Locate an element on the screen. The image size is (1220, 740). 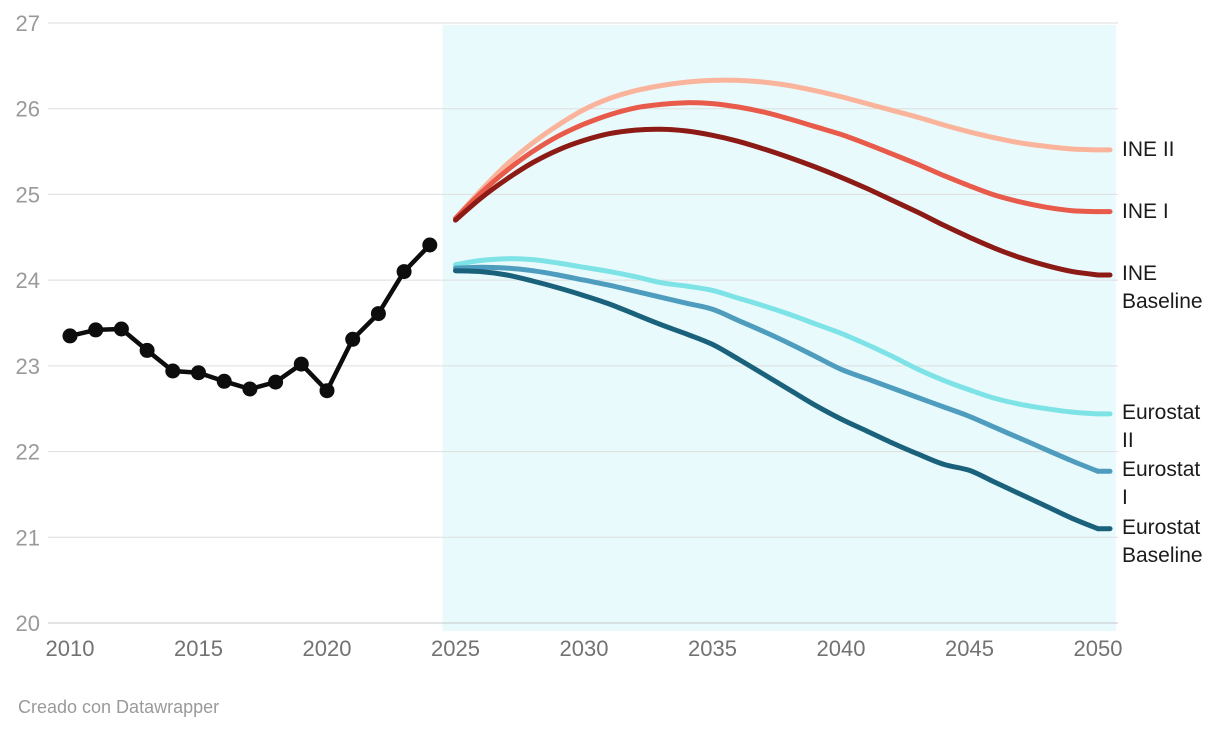
x-tick-label: 2015 is located at coordinates (198, 648).